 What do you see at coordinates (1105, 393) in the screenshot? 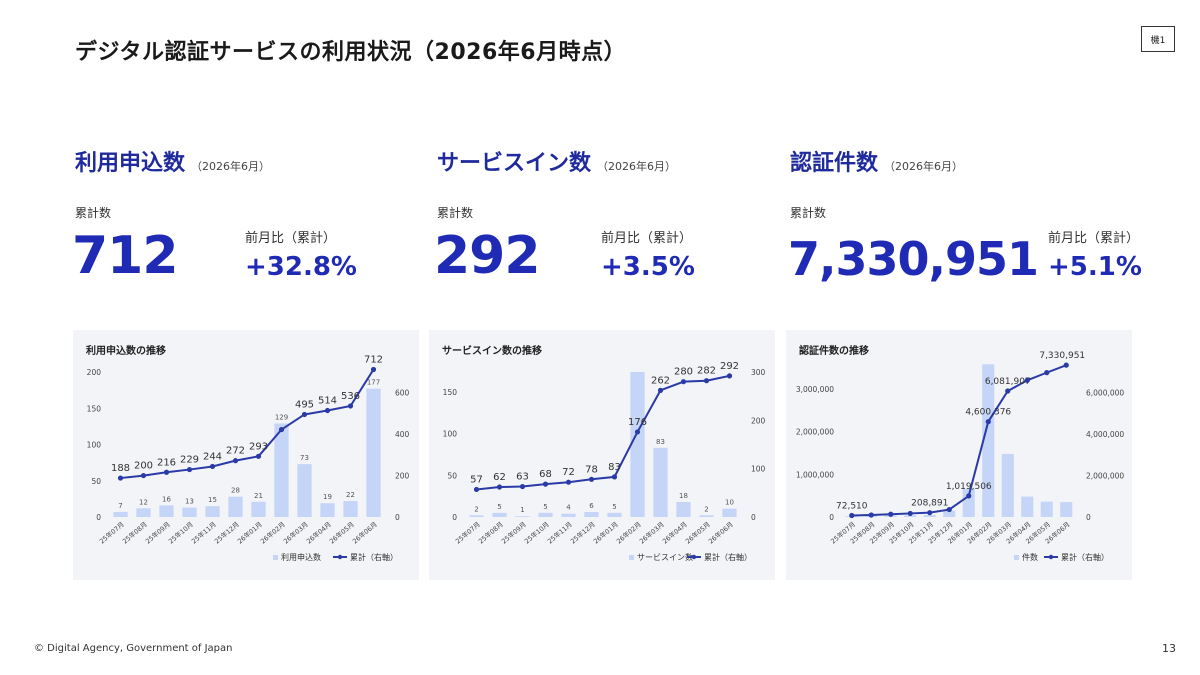
I see `y-tick-right: 6,000,000` at bounding box center [1105, 393].